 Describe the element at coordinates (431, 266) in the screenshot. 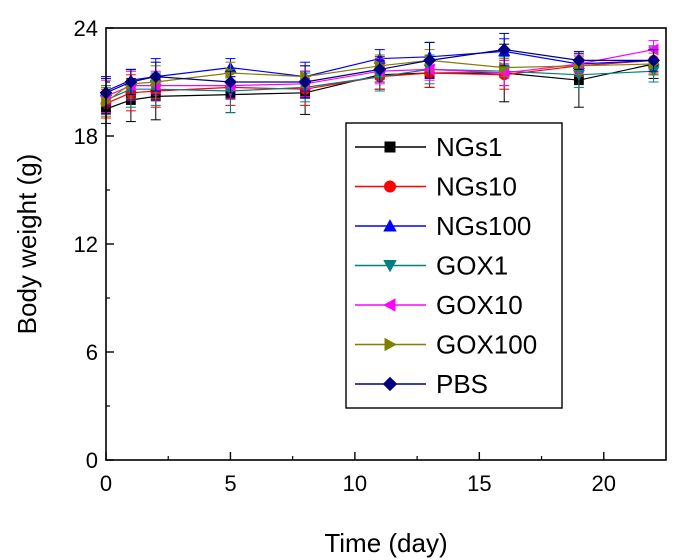

I see `legend-item-GOX1: GOX1` at that location.